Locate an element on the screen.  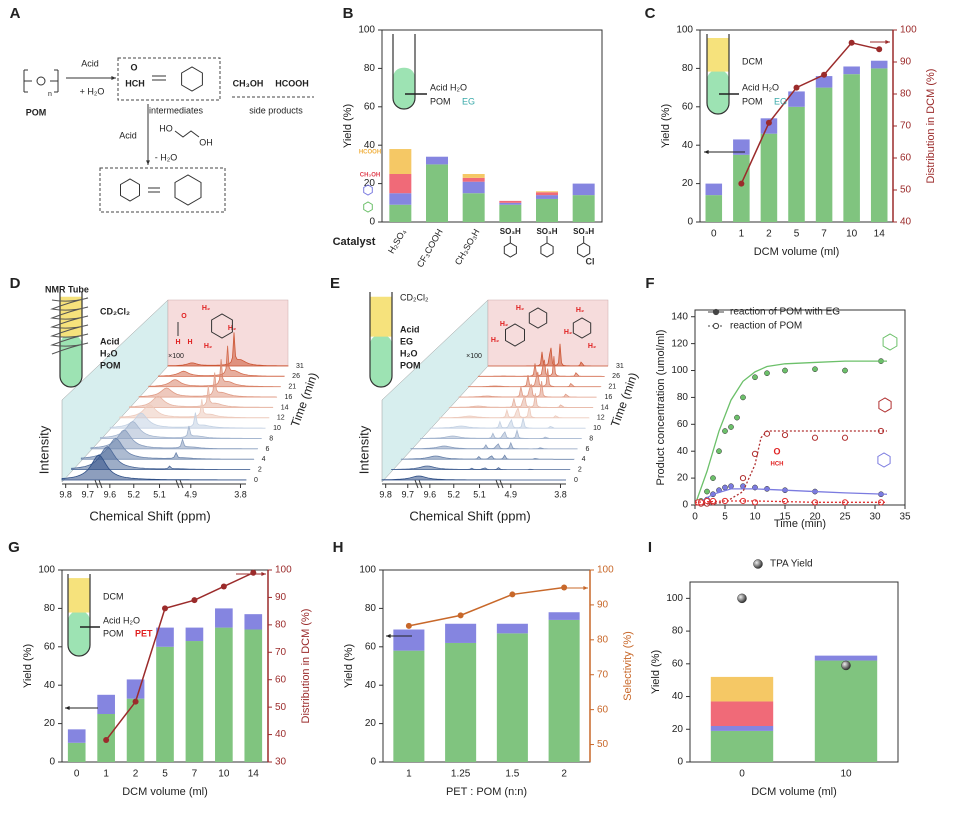
y2-tick-label: 40 is located at coordinates (281, 734).